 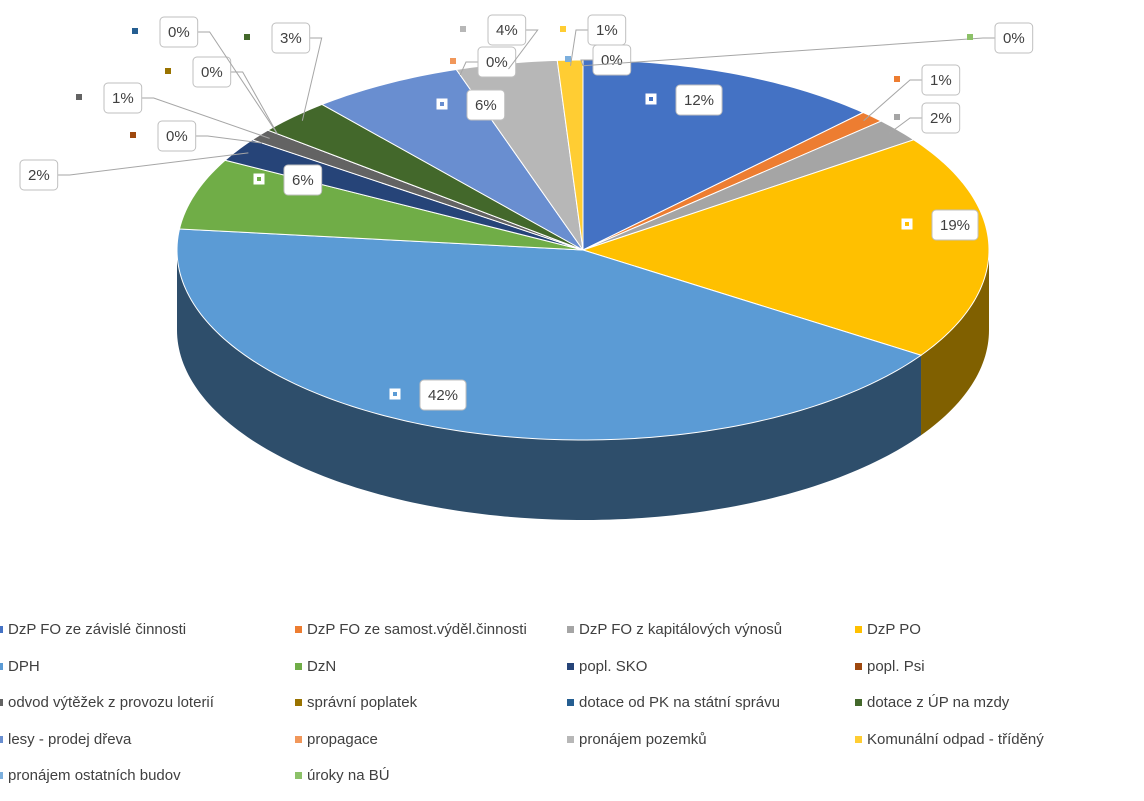 I want to click on data-label-text: 19%, so click(x=955, y=225).